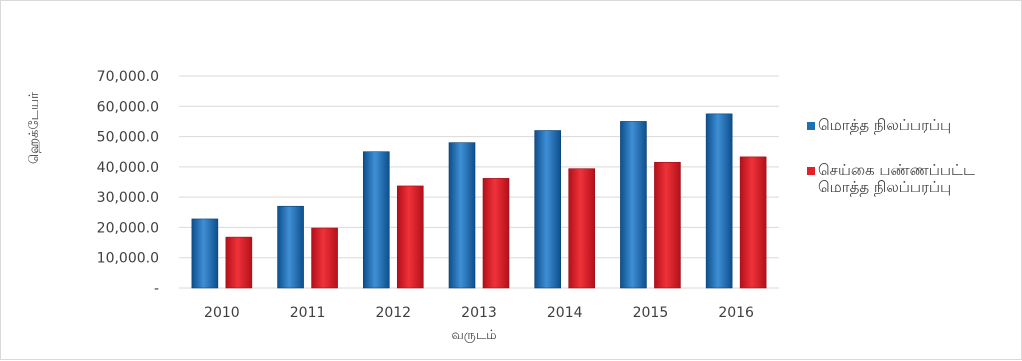  I want to click on y-tick-label: 30,000.0, so click(128, 198).